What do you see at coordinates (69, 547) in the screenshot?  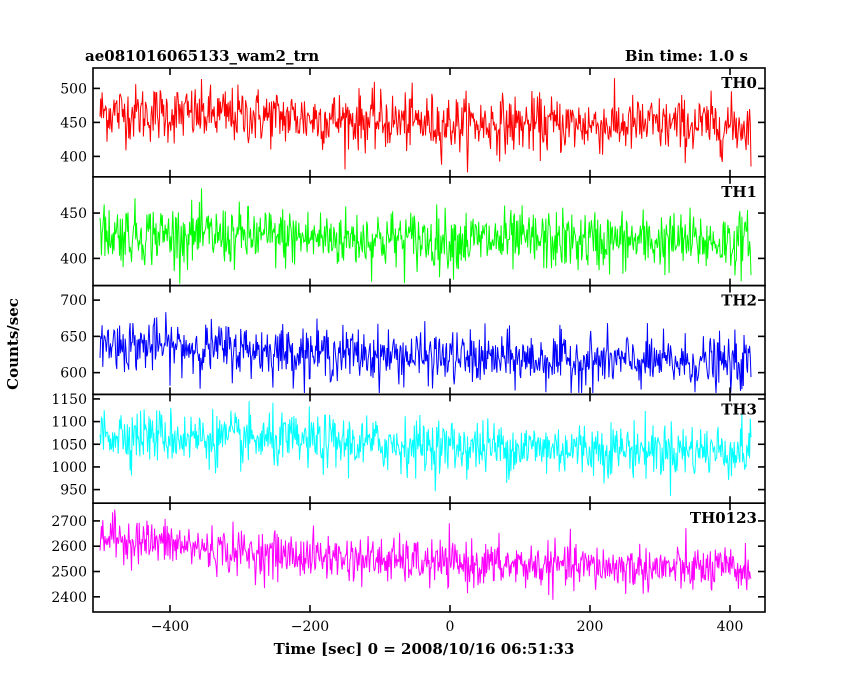 I see `y-tick-label: 2600` at bounding box center [69, 547].